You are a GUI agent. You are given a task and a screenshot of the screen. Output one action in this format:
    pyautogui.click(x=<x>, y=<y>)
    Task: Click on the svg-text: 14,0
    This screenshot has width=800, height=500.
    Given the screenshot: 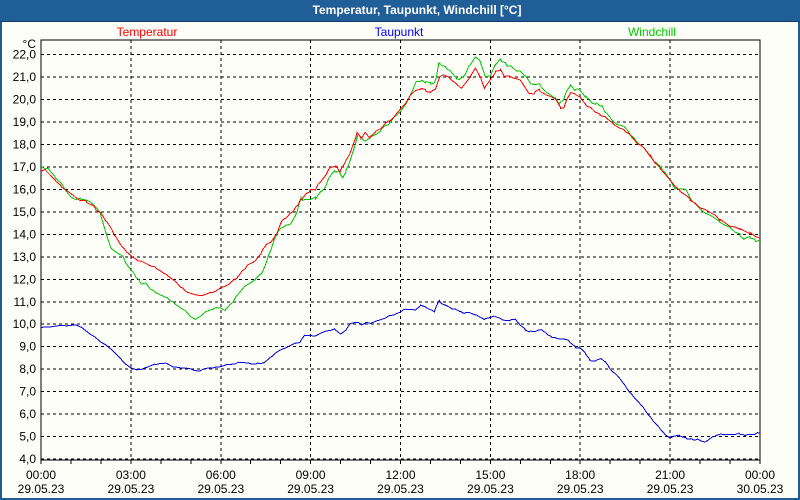 What is the action you would take?
    pyautogui.click(x=25, y=234)
    